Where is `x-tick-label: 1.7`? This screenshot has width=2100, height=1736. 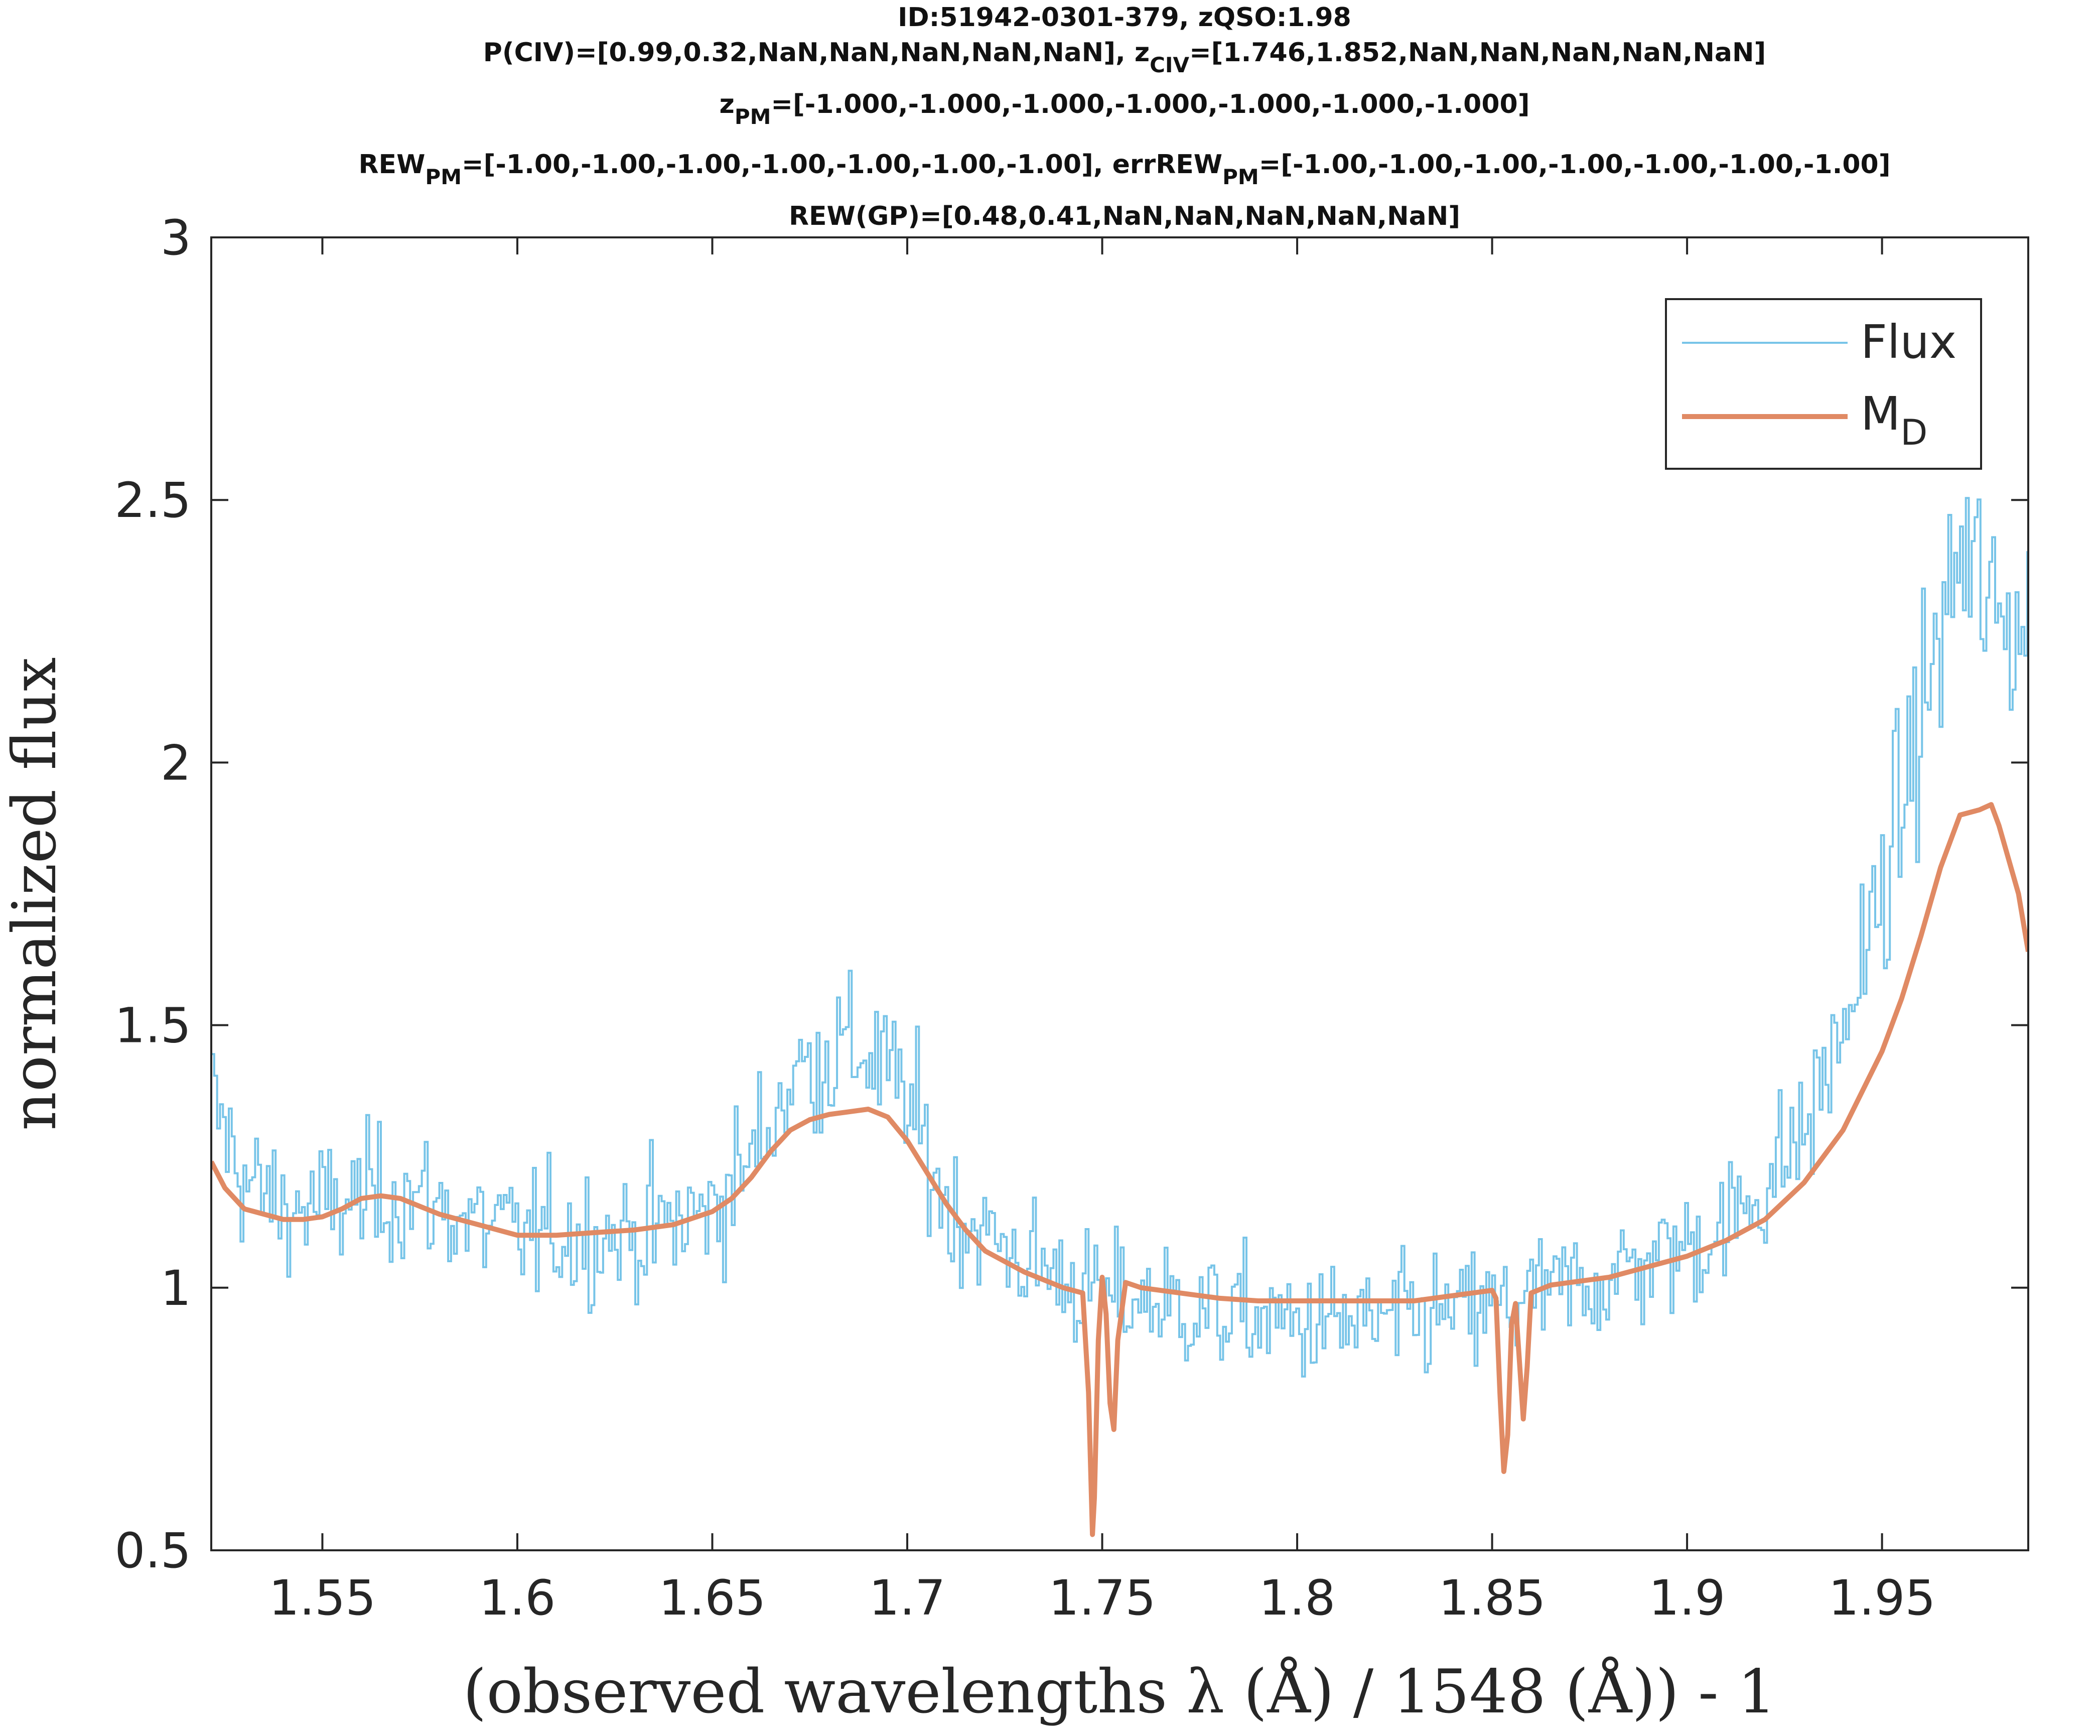 x-tick-label: 1.7 is located at coordinates (907, 1598).